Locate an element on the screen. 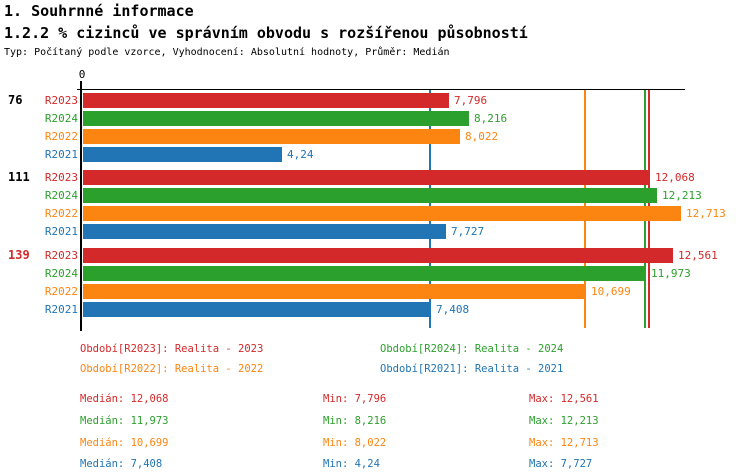 The width and height of the screenshot is (750, 476). group-label-76: 76 is located at coordinates (15, 100).